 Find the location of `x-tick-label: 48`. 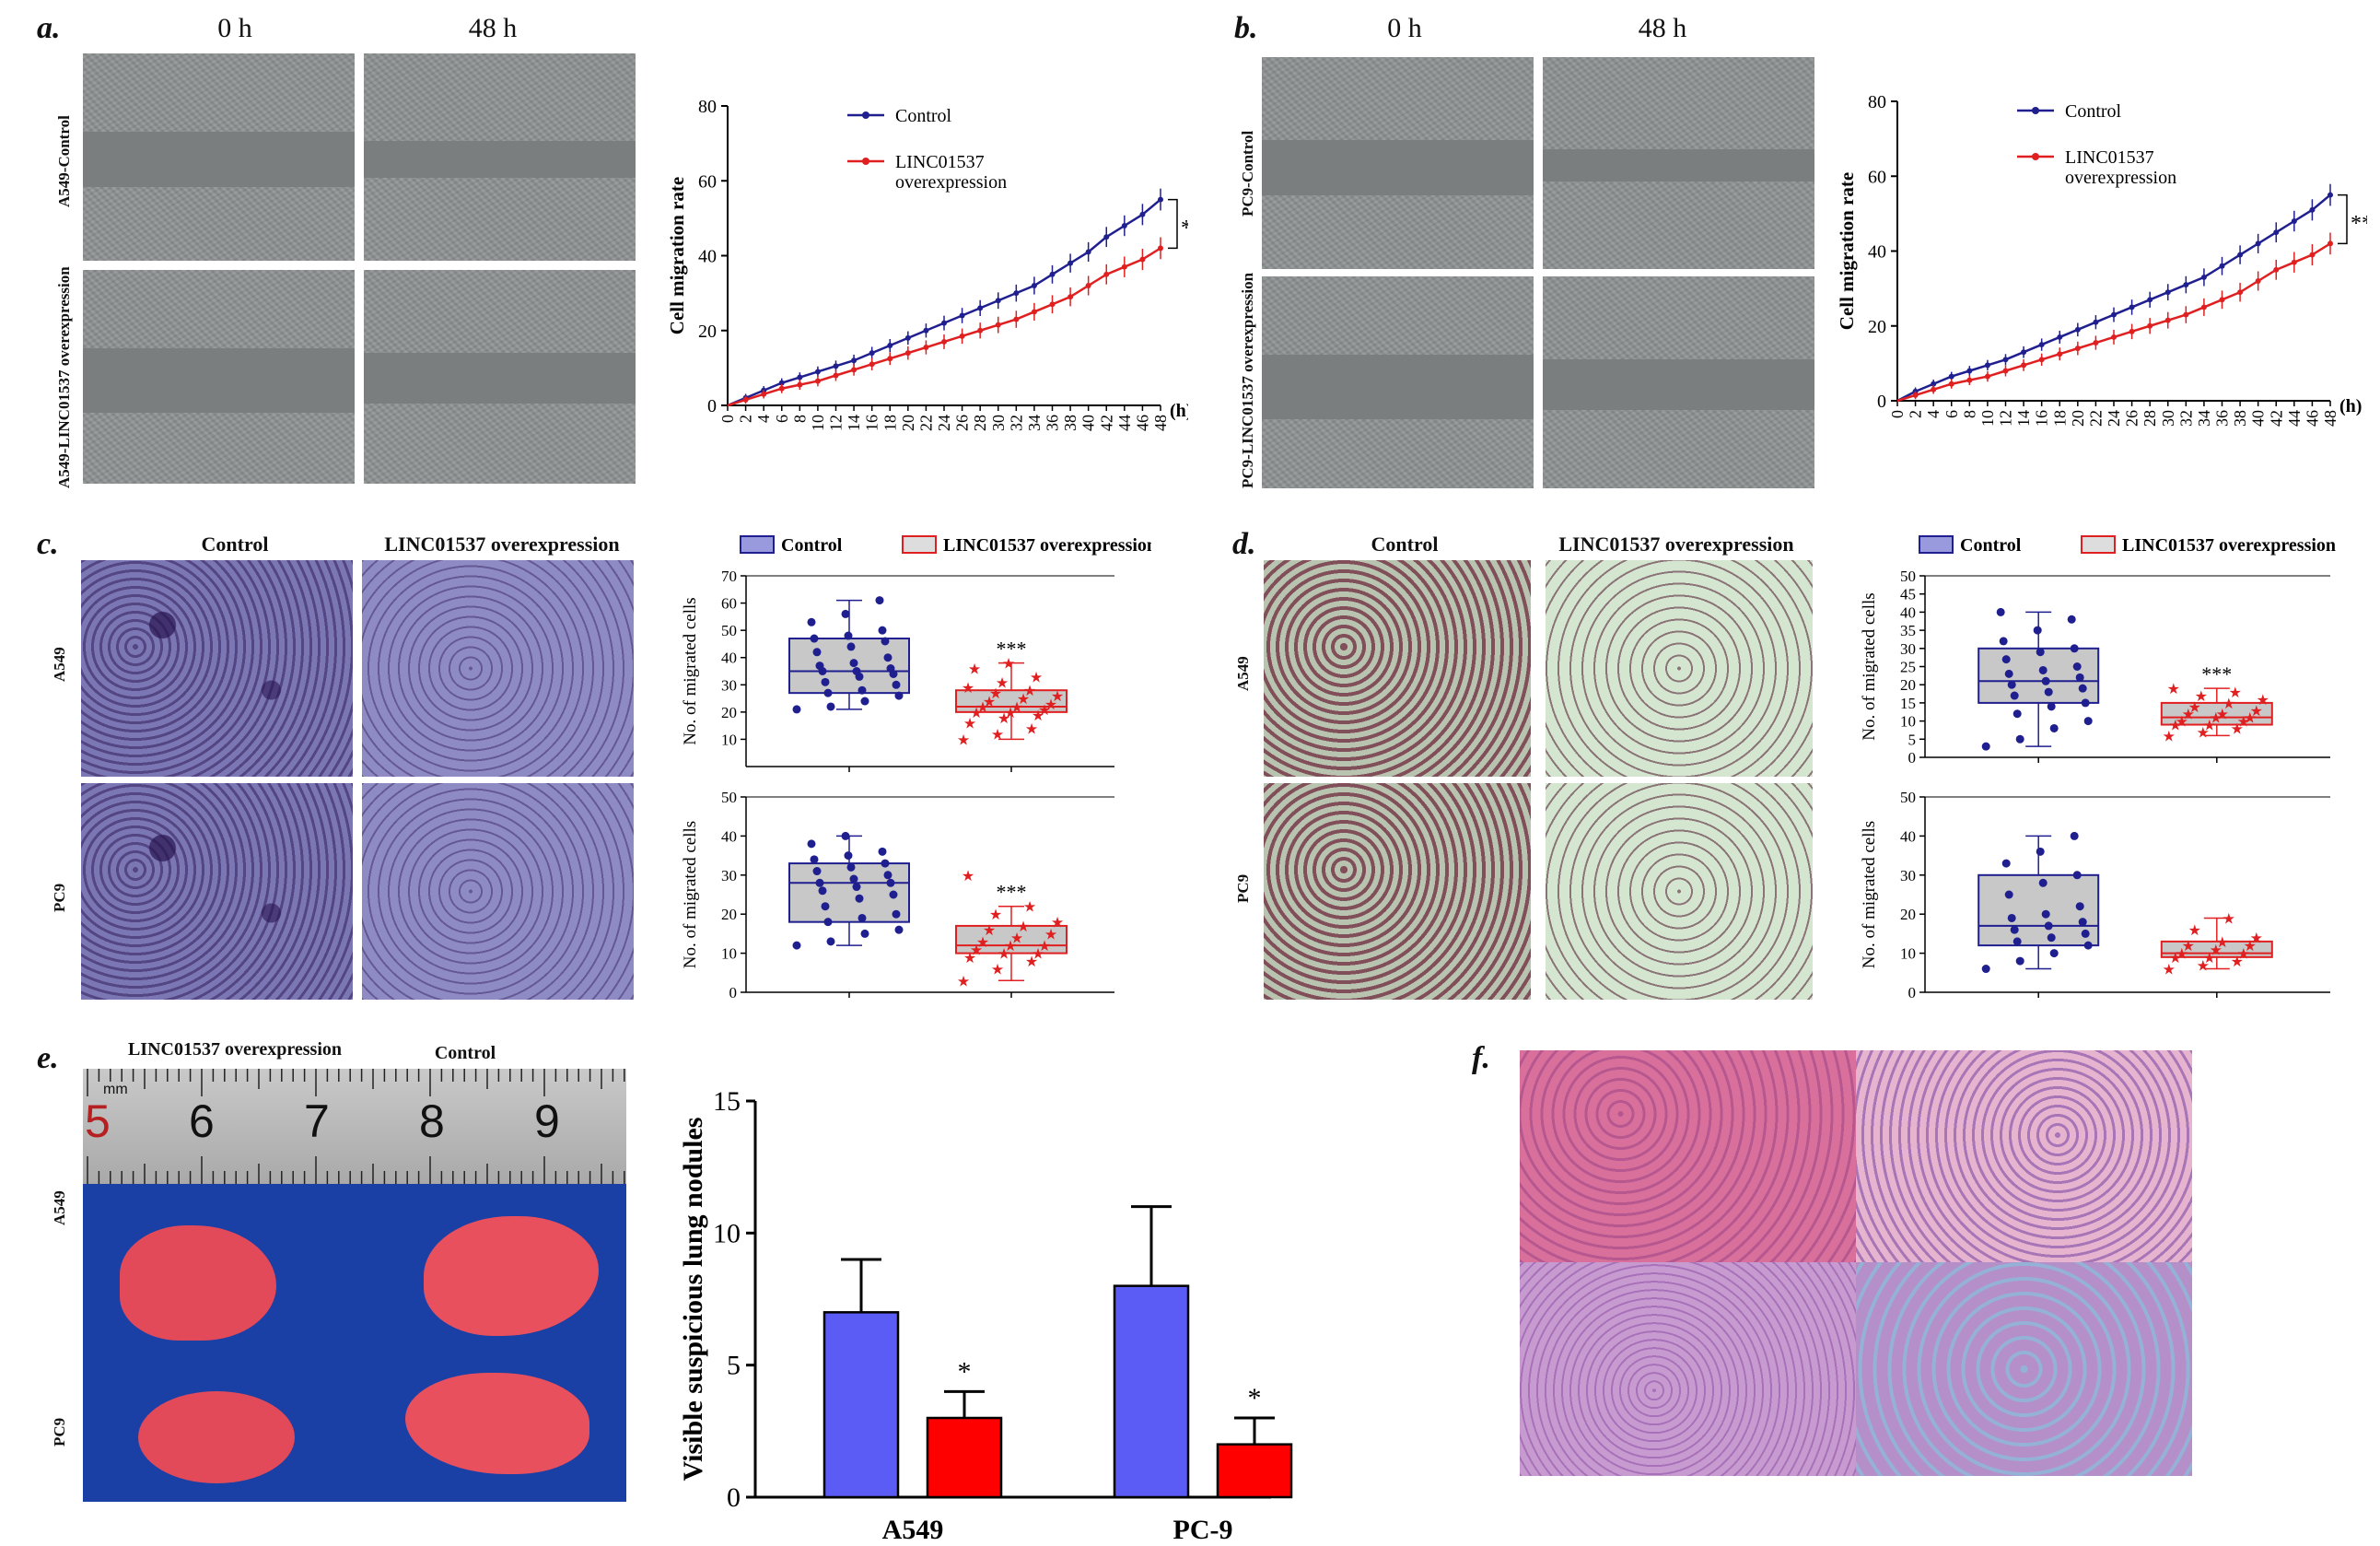

x-tick-label: 48 is located at coordinates (1160, 423).